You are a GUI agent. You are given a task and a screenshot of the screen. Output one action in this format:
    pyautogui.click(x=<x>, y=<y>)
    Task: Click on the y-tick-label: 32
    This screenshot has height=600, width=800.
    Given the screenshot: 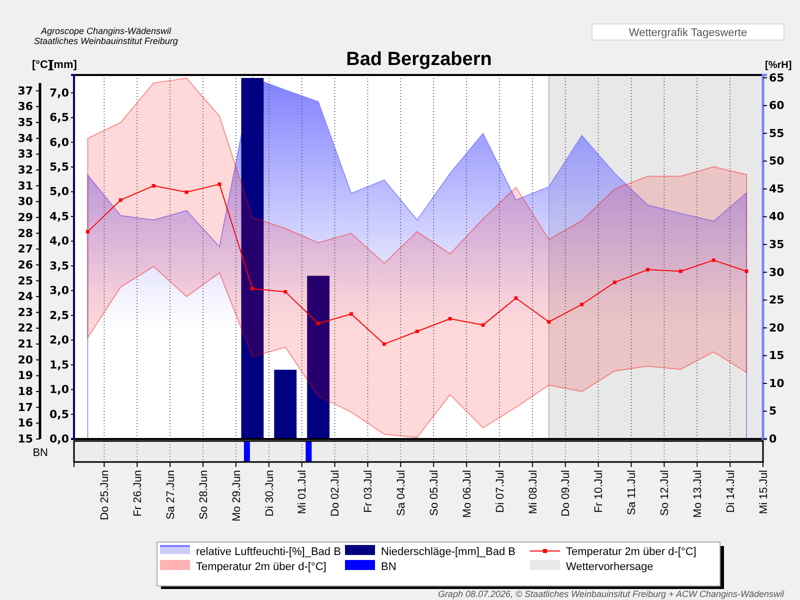 What is the action you would take?
    pyautogui.click(x=25, y=169)
    